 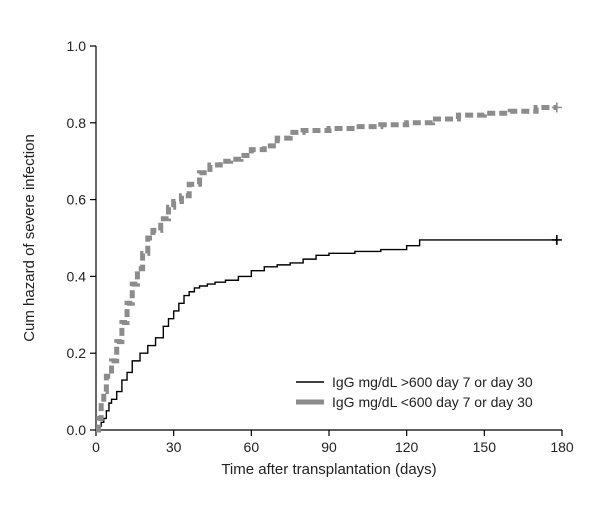 I want to click on y-tick-label: 0.2, so click(x=77, y=353).